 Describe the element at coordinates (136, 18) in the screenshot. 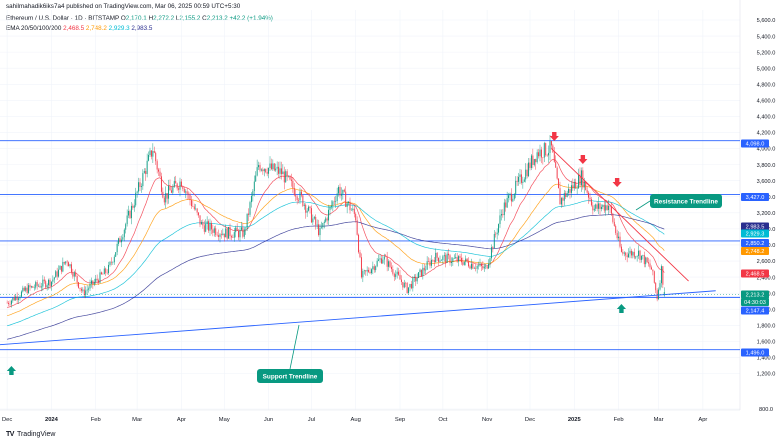

I see `ohlc-open: 2,170.1` at that location.